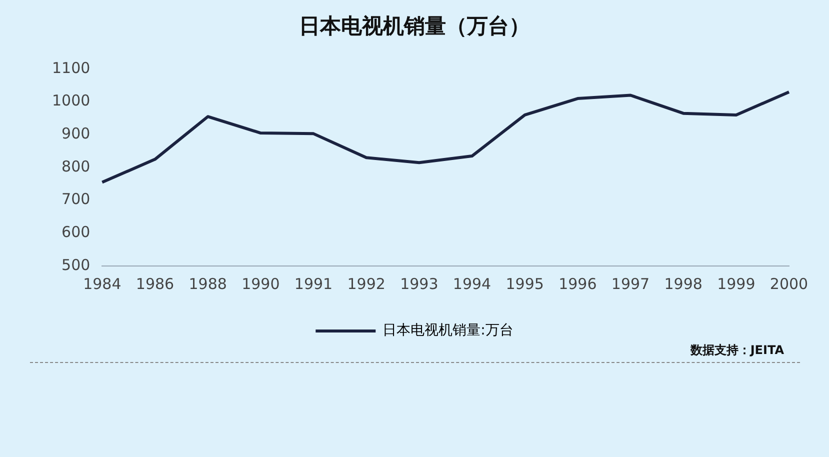 Image resolution: width=829 pixels, height=457 pixels. Describe the element at coordinates (577, 283) in the screenshot. I see `x-tick-label: 1996` at that location.